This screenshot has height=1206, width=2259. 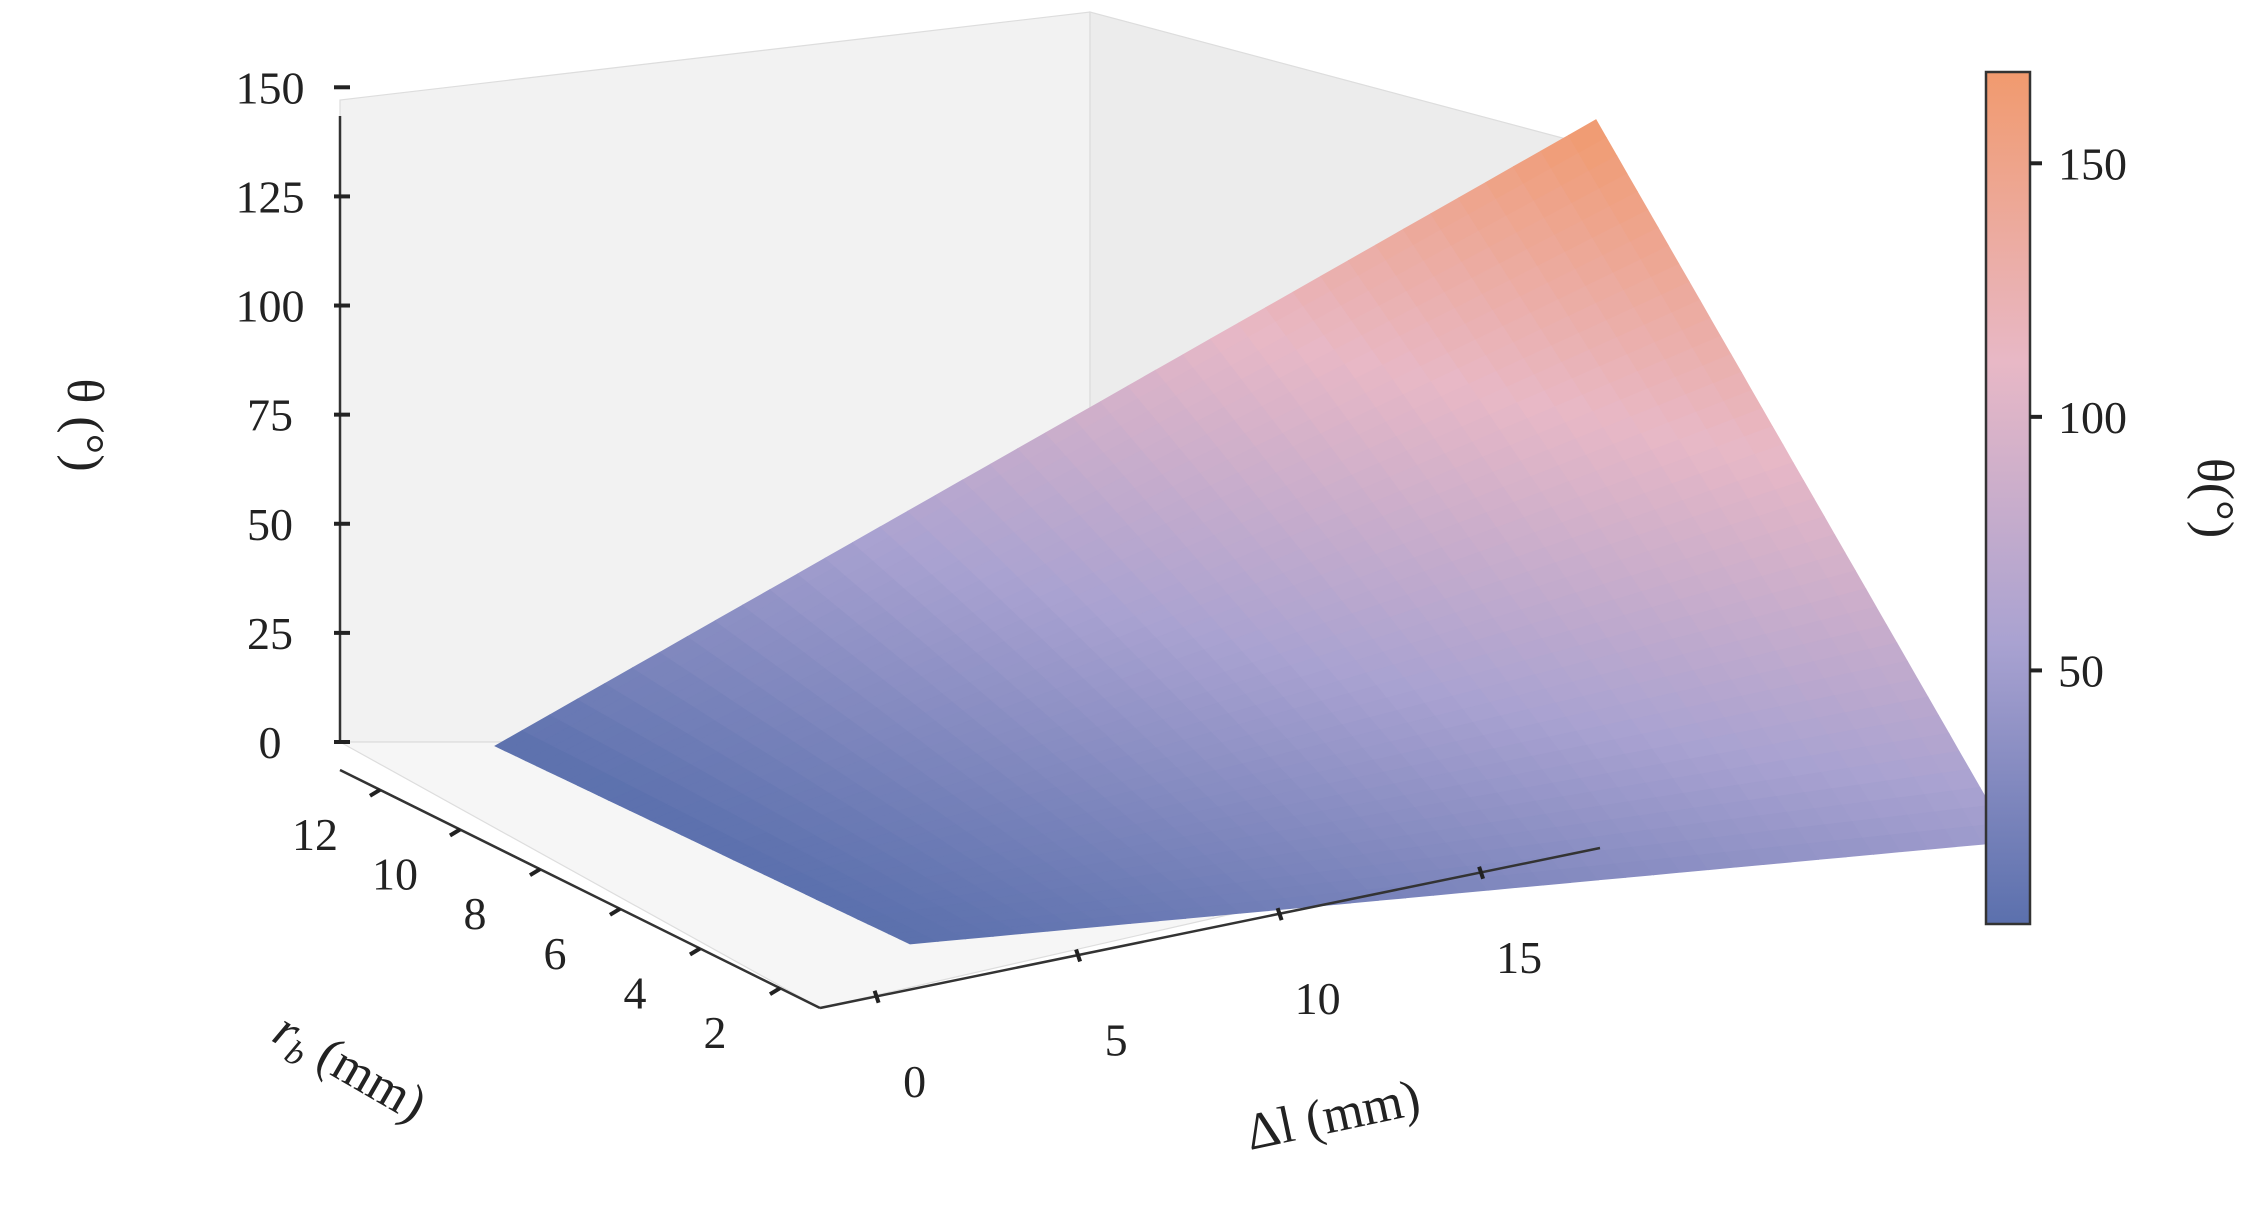 I want to click on x-axis: 0 5 10 15, so click(x=1210, y=976).